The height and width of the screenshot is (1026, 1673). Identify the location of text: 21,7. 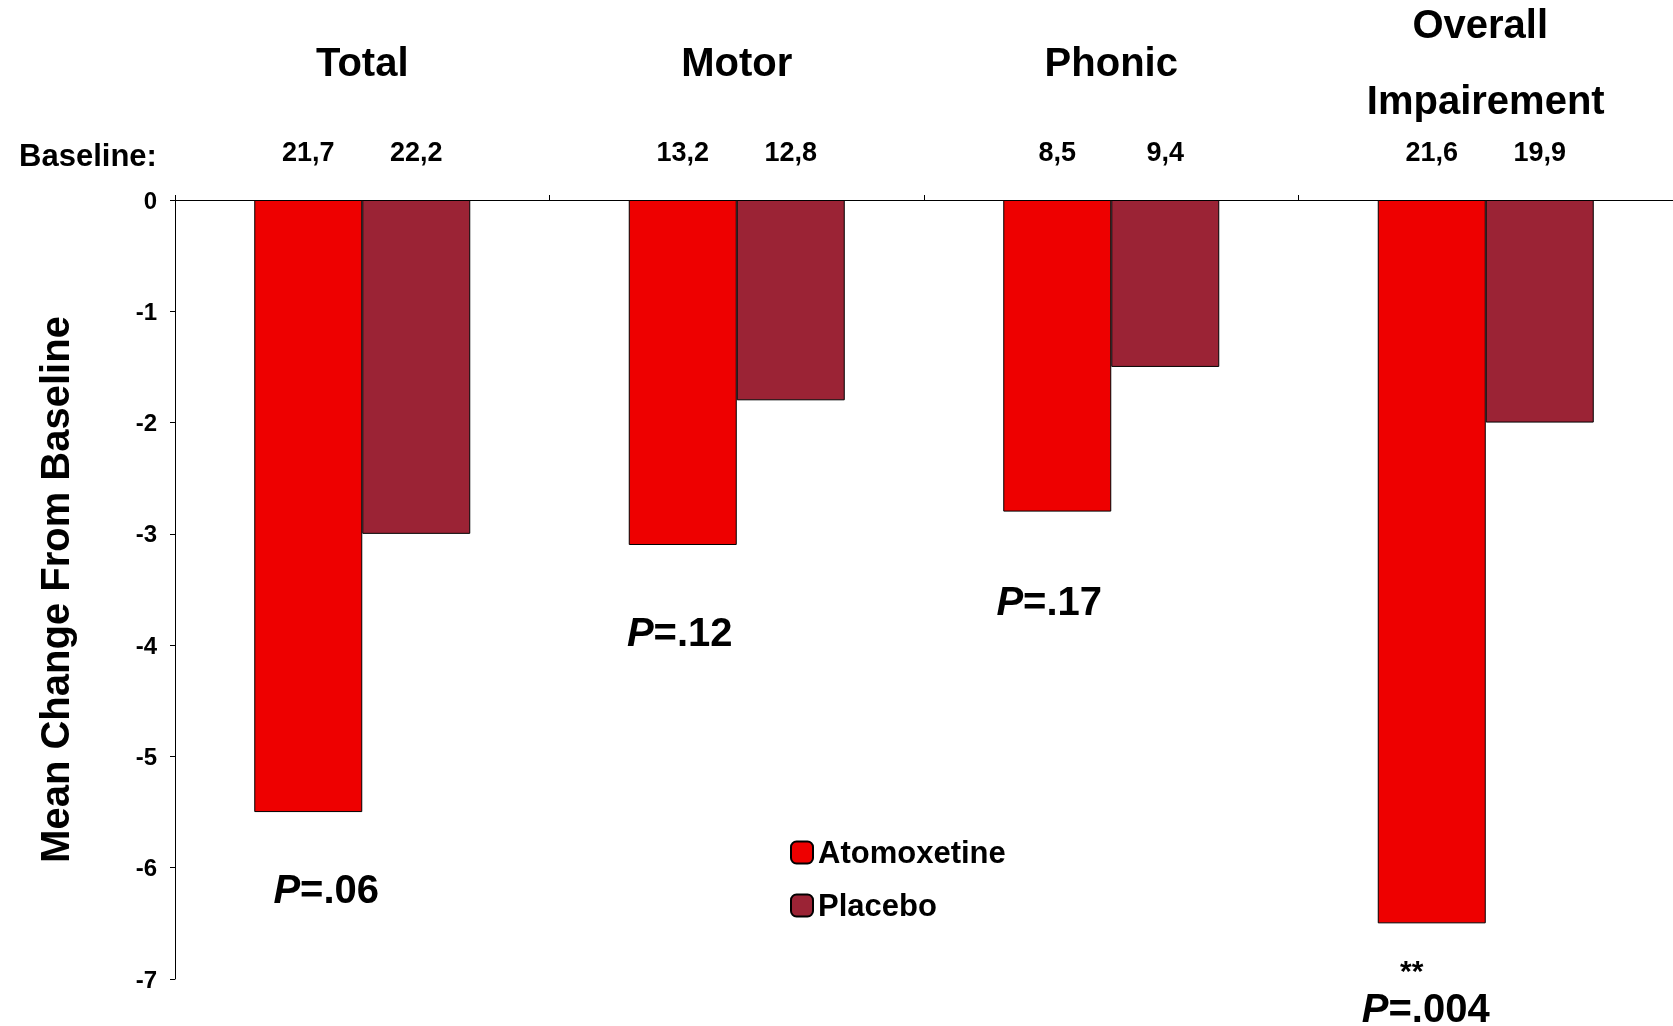
(308, 152).